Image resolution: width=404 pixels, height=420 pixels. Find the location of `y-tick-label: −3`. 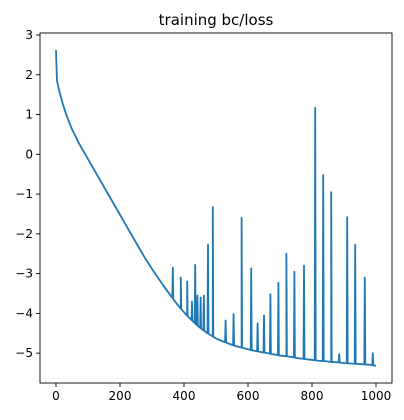

y-tick-label: −3 is located at coordinates (24, 274).